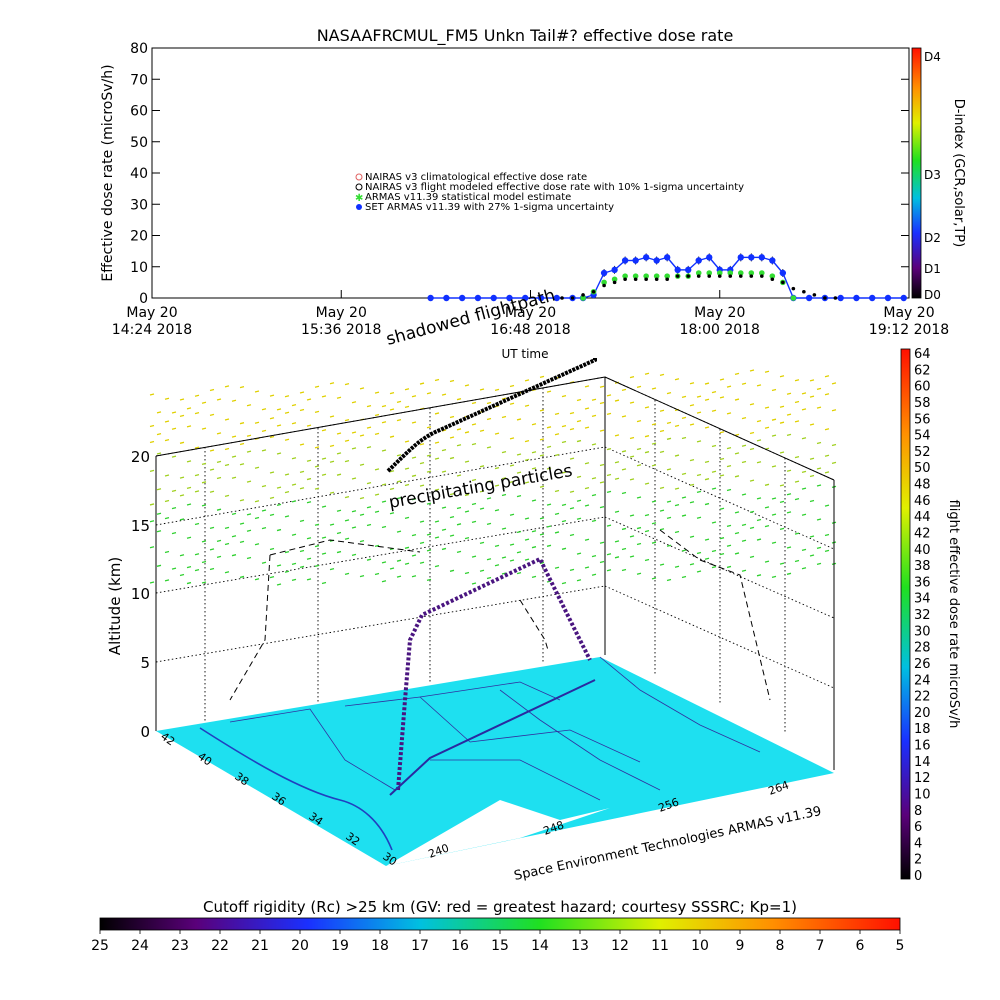  Describe the element at coordinates (918, 843) in the screenshot. I see `dose-rate-tick: 4` at that location.